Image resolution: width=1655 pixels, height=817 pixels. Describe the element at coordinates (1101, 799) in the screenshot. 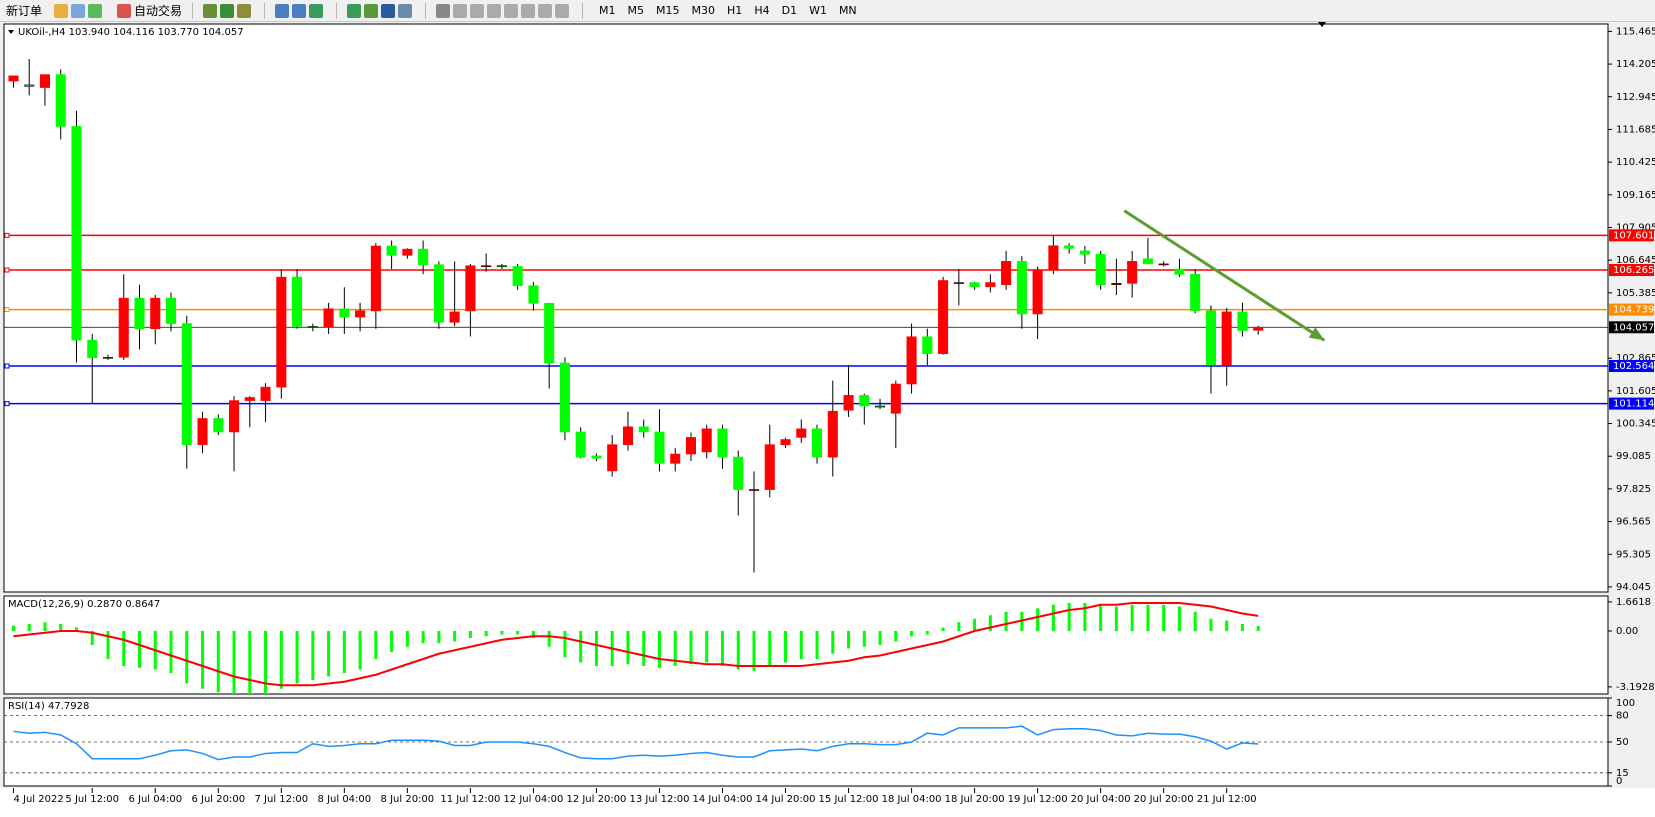

I see `x-tick-label: 20 Jul 04:00` at that location.